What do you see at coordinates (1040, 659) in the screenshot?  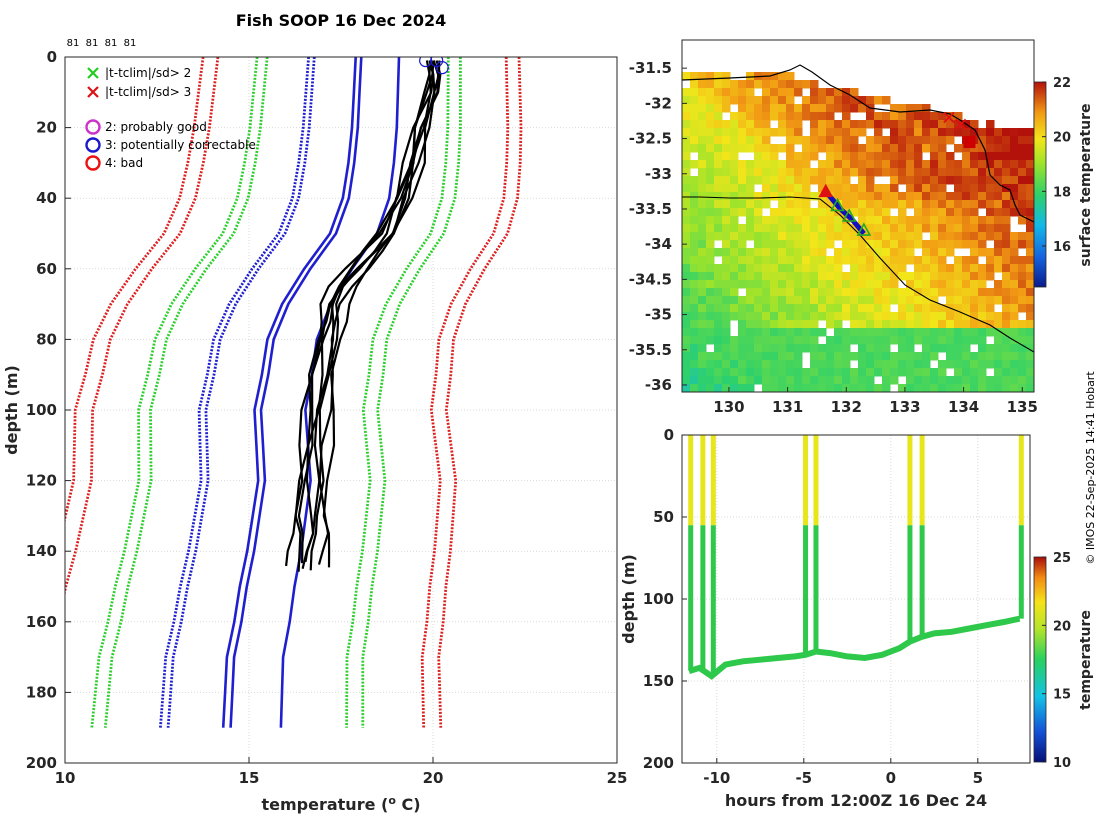 I see `temp-colorbar` at bounding box center [1040, 659].